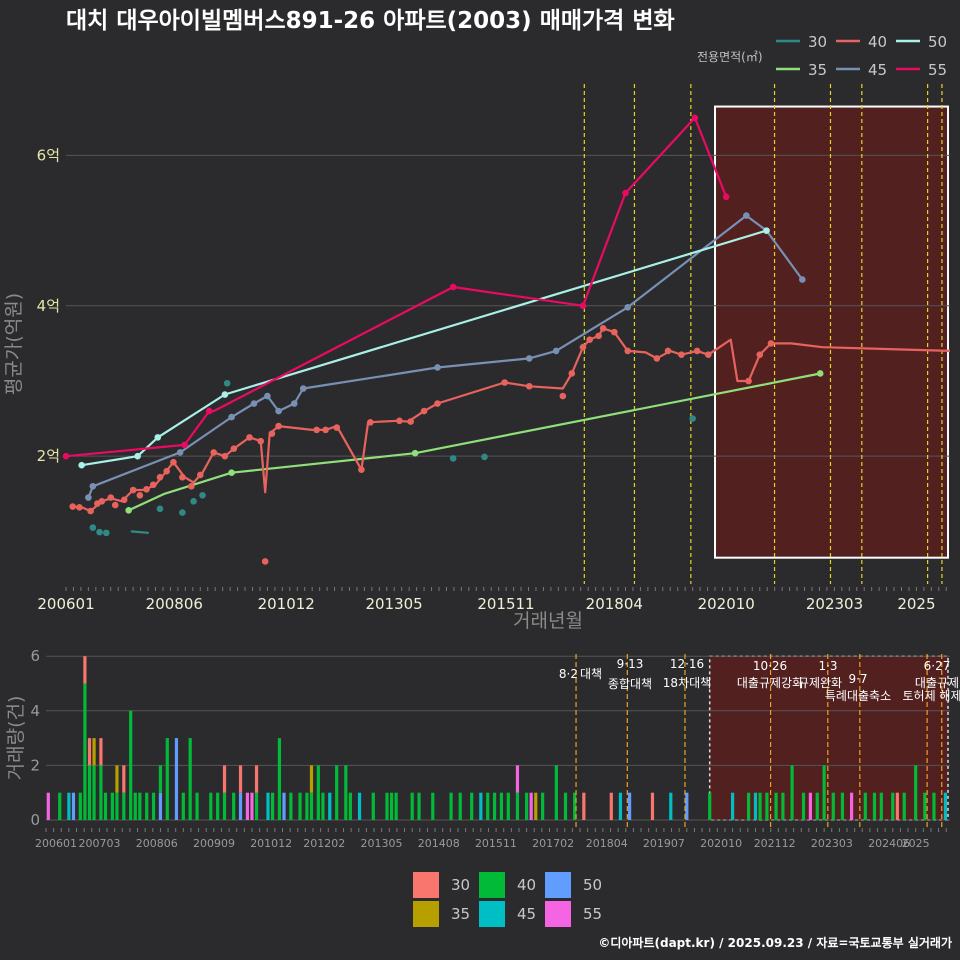 The height and width of the screenshot is (960, 960). What do you see at coordinates (664, 843) in the screenshot?
I see `x-tick-label: 201907` at bounding box center [664, 843].